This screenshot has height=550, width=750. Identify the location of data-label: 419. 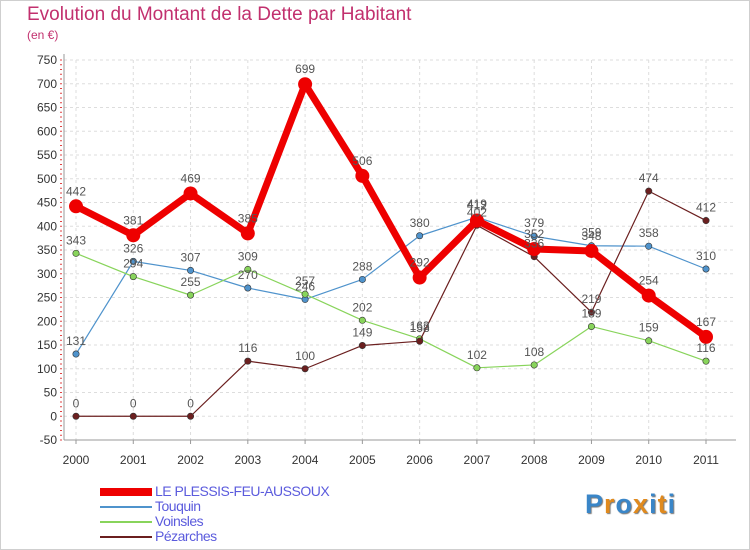
(477, 204).